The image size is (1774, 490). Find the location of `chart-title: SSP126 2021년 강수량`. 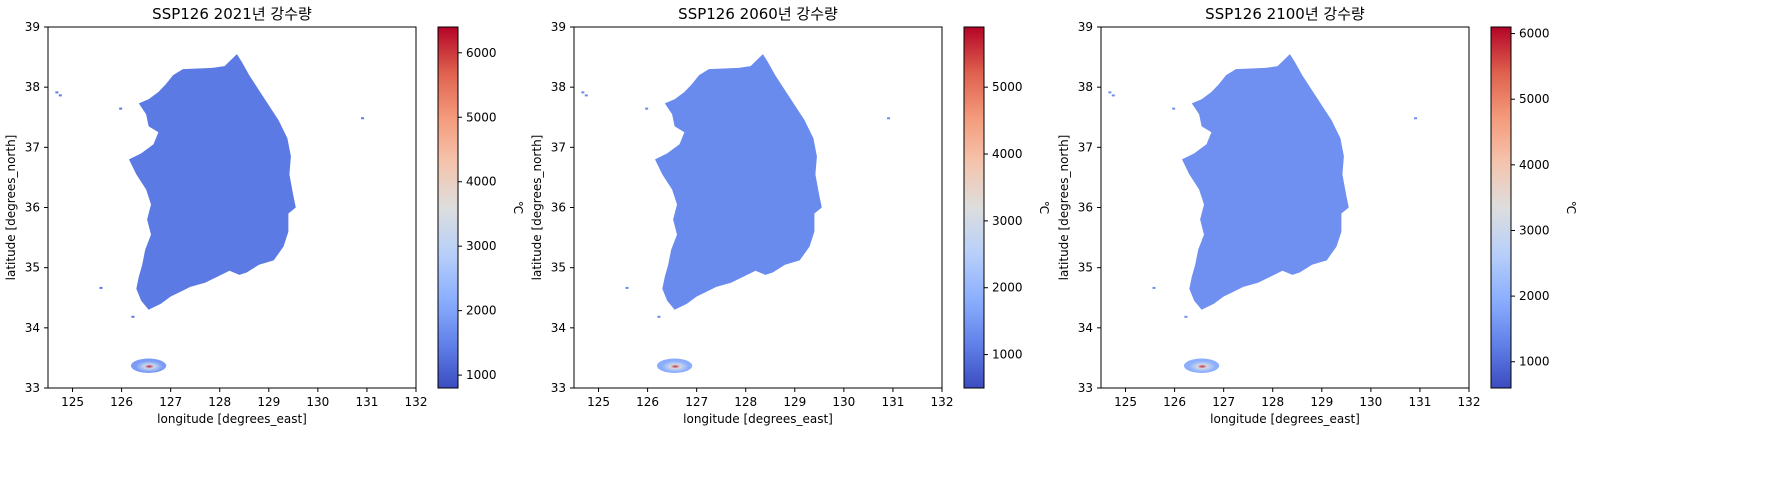

chart-title: SSP126 2021년 강수량 is located at coordinates (232, 14).